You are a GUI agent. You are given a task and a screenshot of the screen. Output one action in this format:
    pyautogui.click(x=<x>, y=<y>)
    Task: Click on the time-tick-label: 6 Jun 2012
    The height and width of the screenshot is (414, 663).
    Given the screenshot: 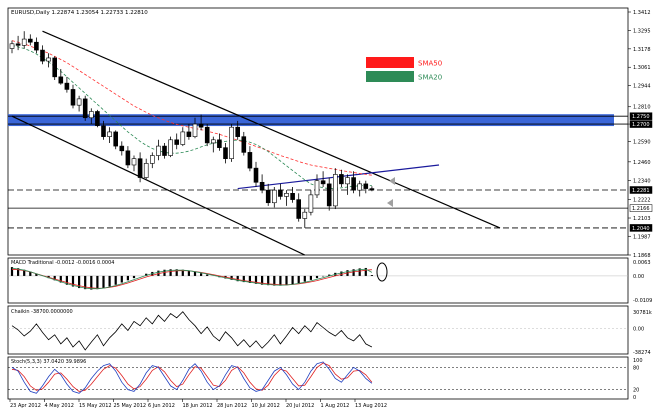 What is the action you would take?
    pyautogui.click(x=161, y=406)
    